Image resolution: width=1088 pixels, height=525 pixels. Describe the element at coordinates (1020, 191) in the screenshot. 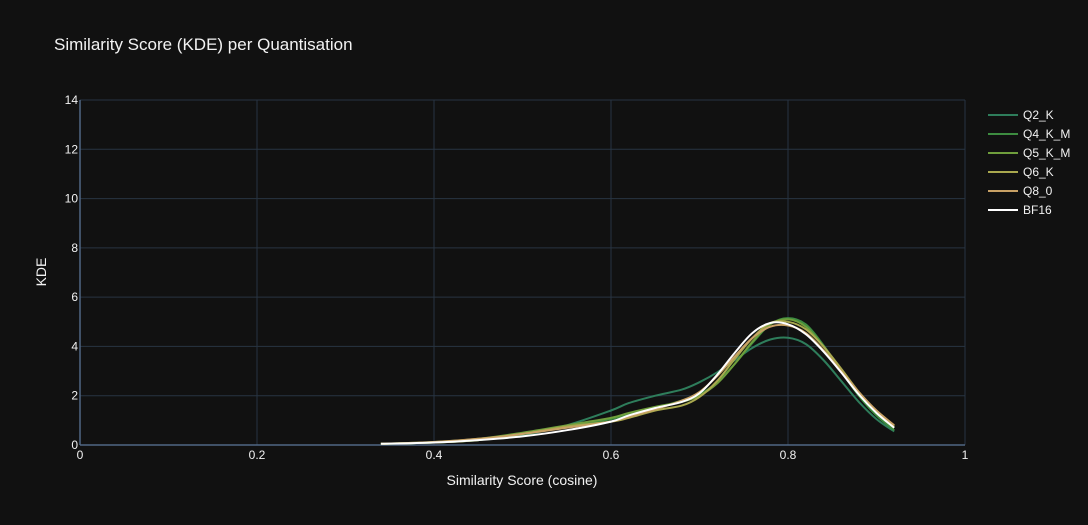

I see `legend-item-q8-0: Q8_0` at that location.